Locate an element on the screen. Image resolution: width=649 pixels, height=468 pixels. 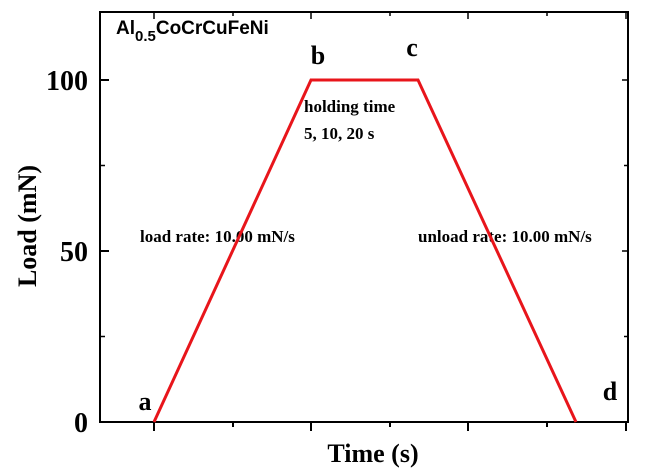
y-tick-label: 100 is located at coordinates (67, 81).